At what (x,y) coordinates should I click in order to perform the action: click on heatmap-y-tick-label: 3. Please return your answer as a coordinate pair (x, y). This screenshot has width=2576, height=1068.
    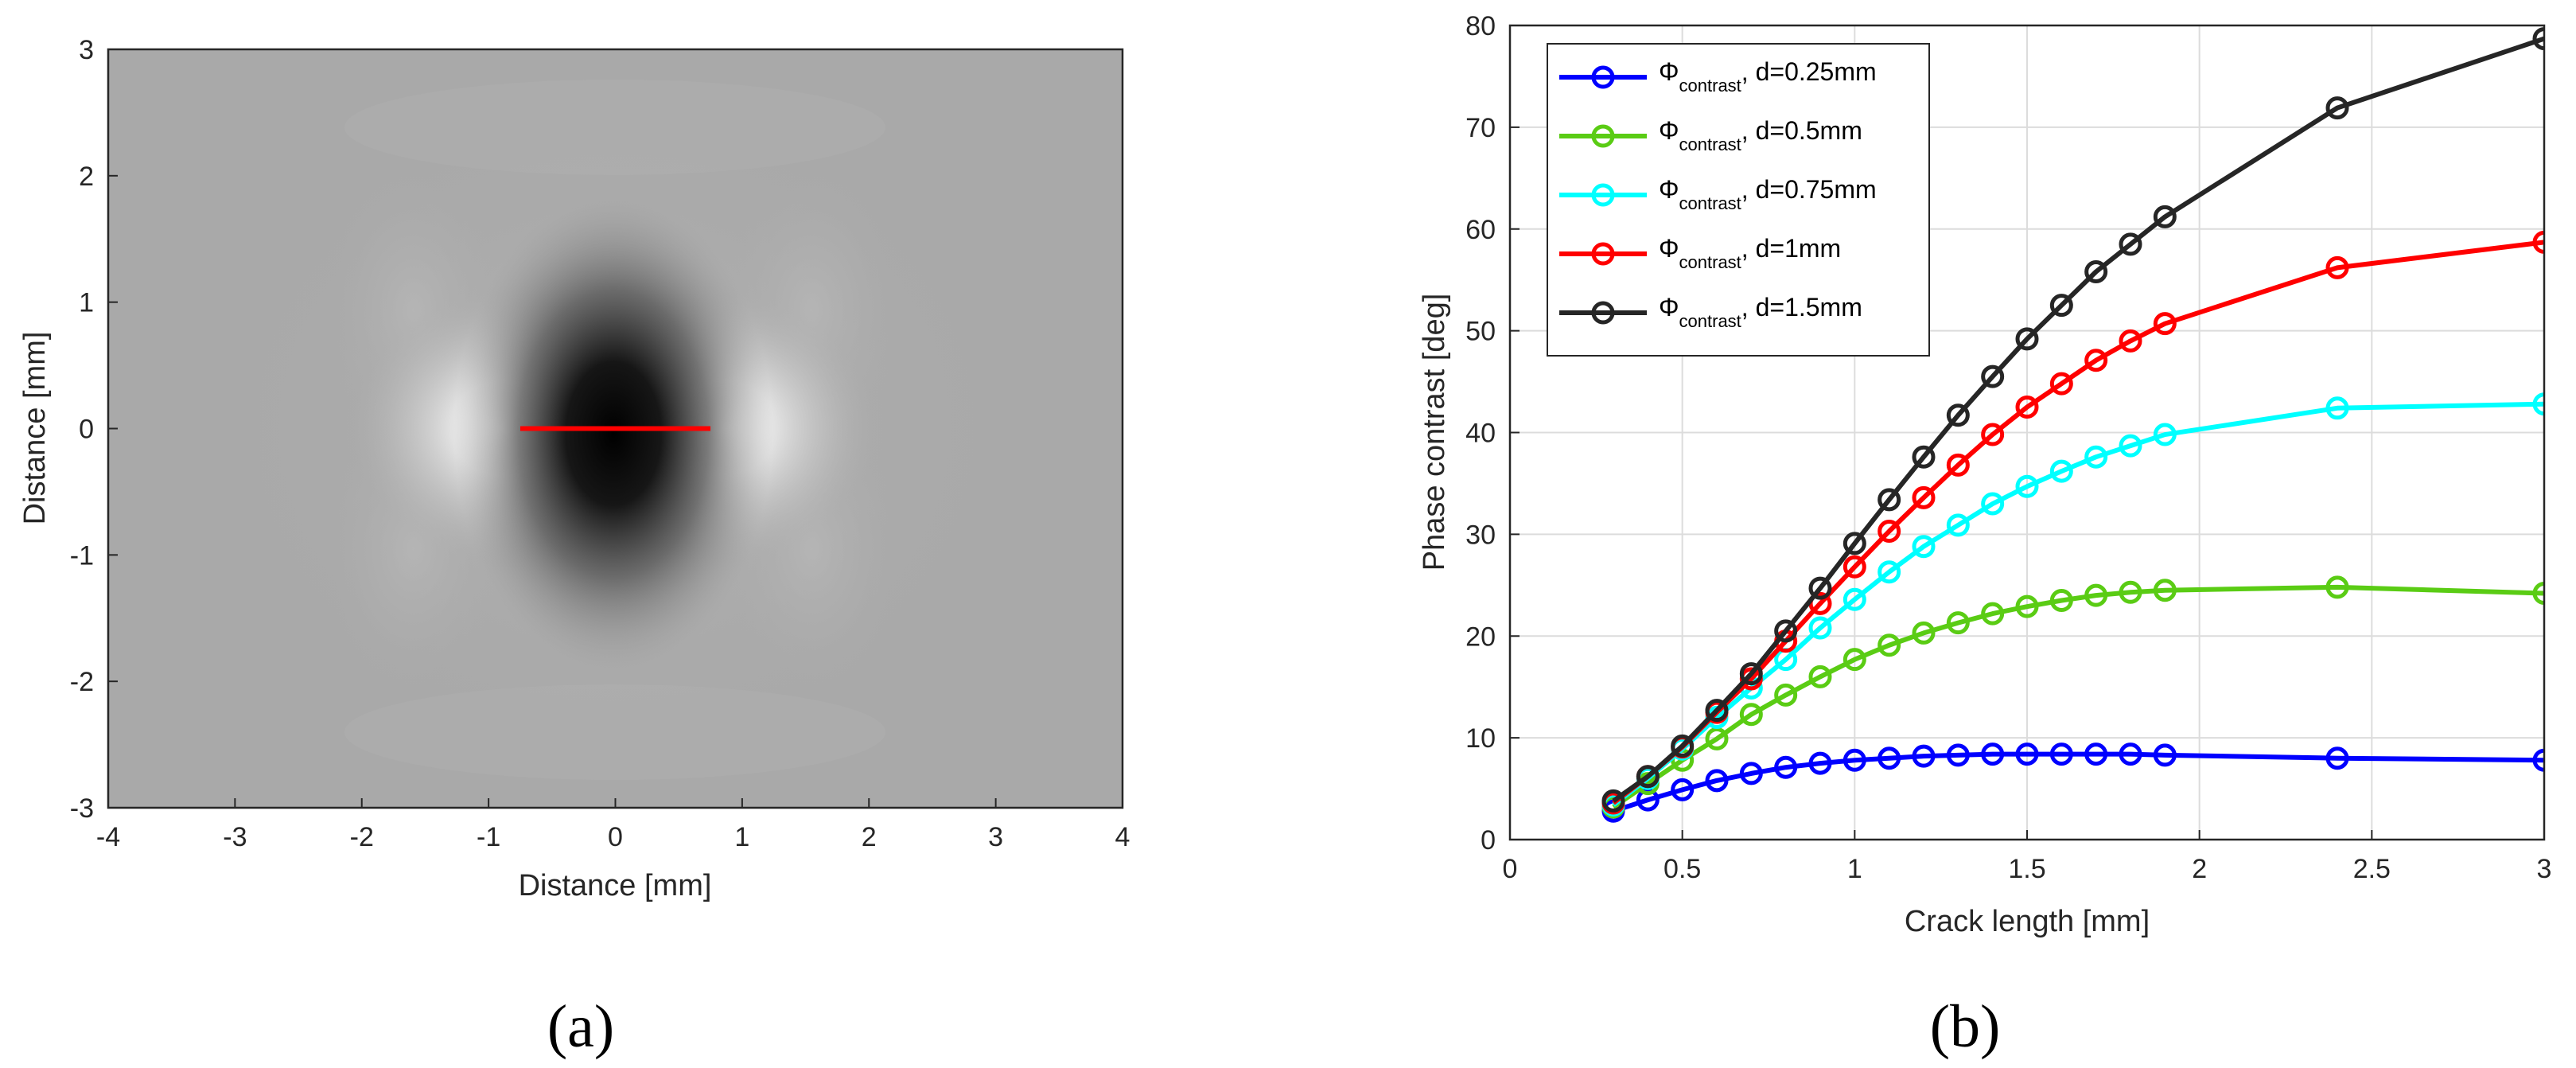
    Looking at the image, I should click on (87, 50).